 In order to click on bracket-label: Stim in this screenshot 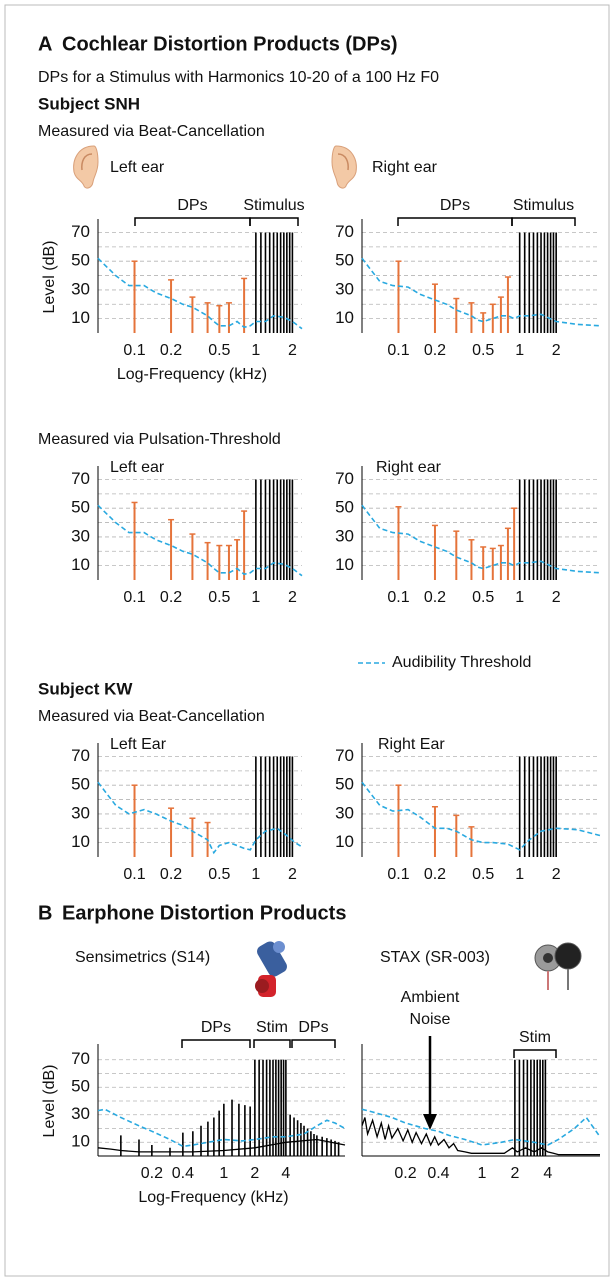, I will do `click(535, 1037)`.